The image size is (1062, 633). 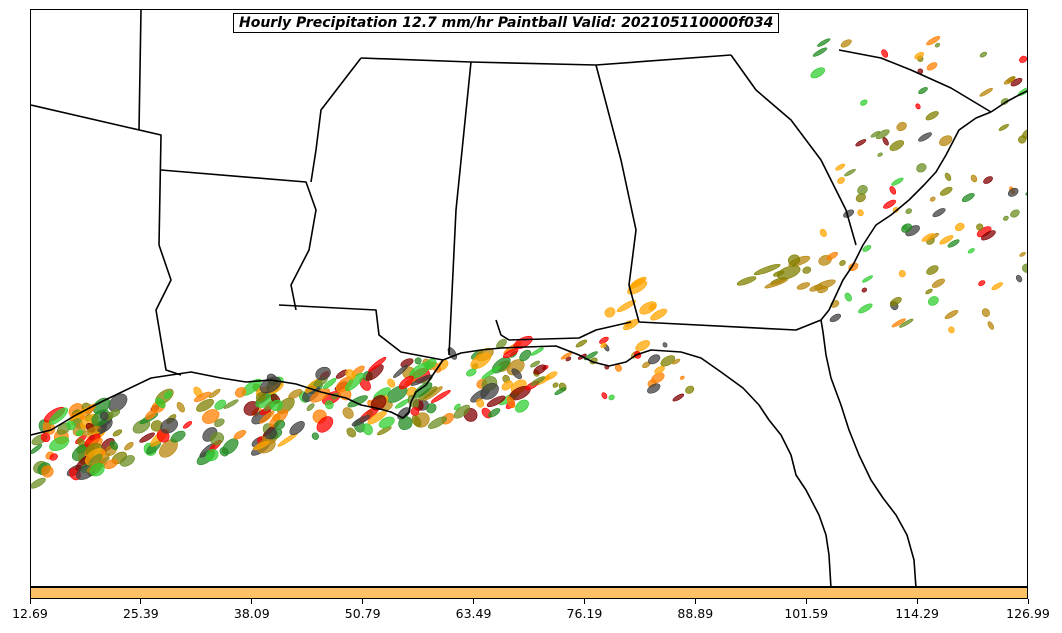 I want to click on arkansas-louisiana-line, so click(x=106, y=240).